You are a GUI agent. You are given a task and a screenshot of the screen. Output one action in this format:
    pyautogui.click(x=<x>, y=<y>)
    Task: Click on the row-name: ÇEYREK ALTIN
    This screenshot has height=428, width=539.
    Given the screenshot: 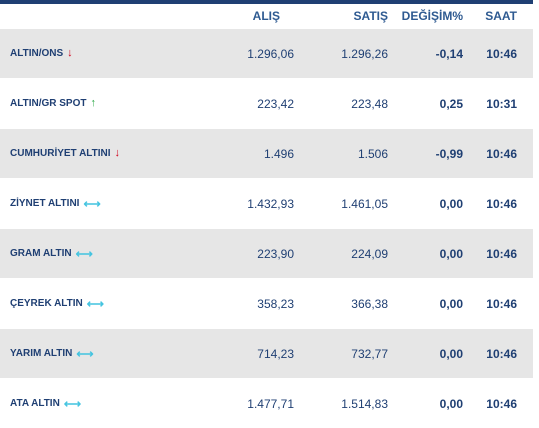 What is the action you would take?
    pyautogui.click(x=46, y=303)
    